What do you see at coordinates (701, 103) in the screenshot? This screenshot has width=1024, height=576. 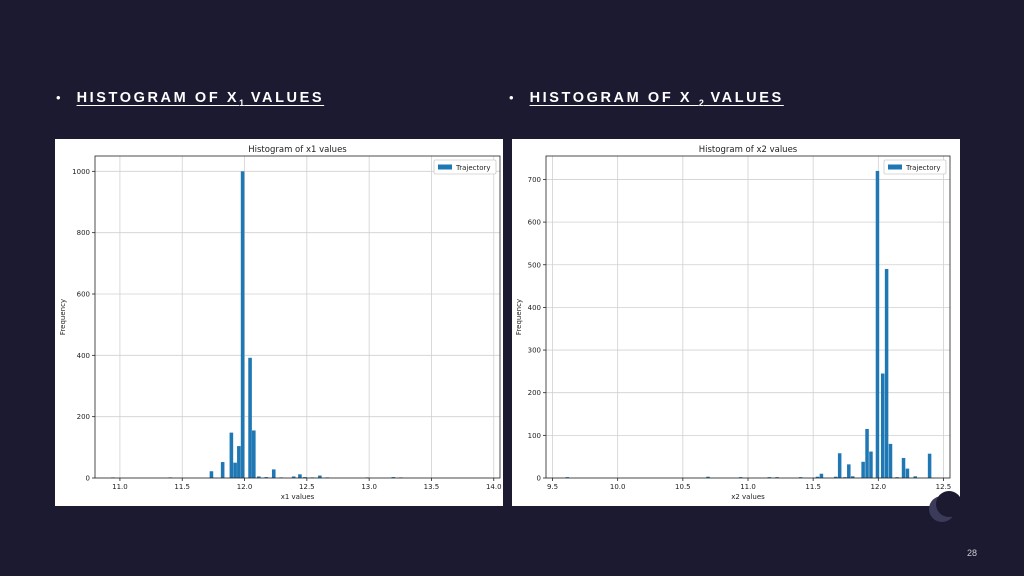 I see `heading-subscript: 2` at bounding box center [701, 103].